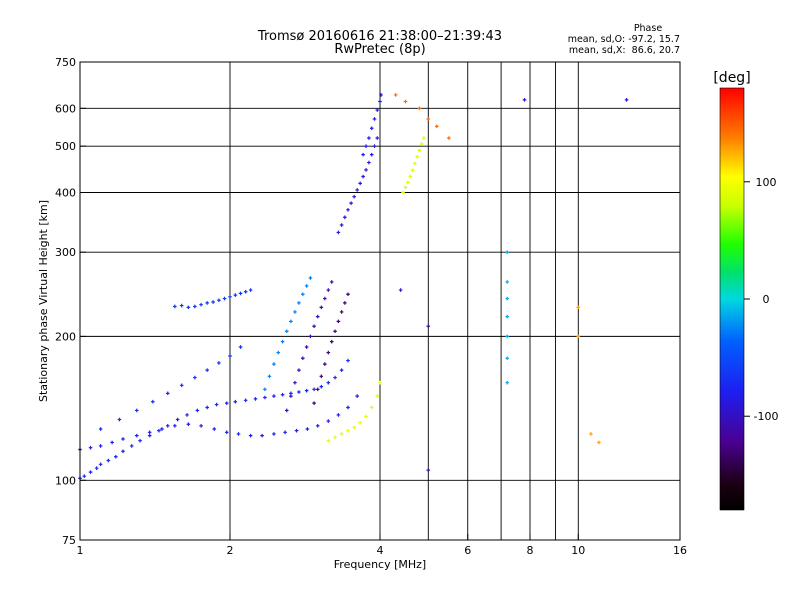 This screenshot has width=800, height=600. What do you see at coordinates (230, 550) in the screenshot?
I see `x-tick-label: 2` at bounding box center [230, 550].